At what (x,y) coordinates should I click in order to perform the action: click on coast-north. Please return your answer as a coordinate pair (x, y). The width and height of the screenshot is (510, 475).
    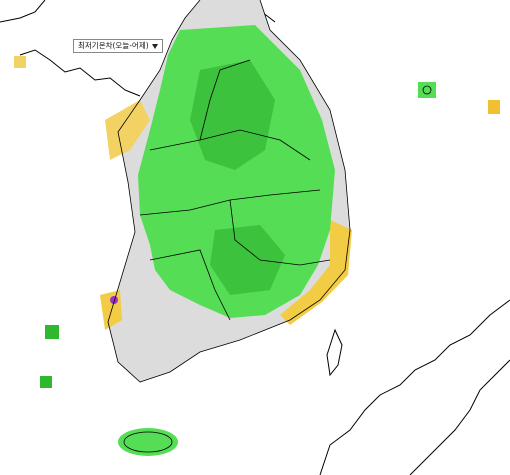
    Looking at the image, I should click on (80, 73).